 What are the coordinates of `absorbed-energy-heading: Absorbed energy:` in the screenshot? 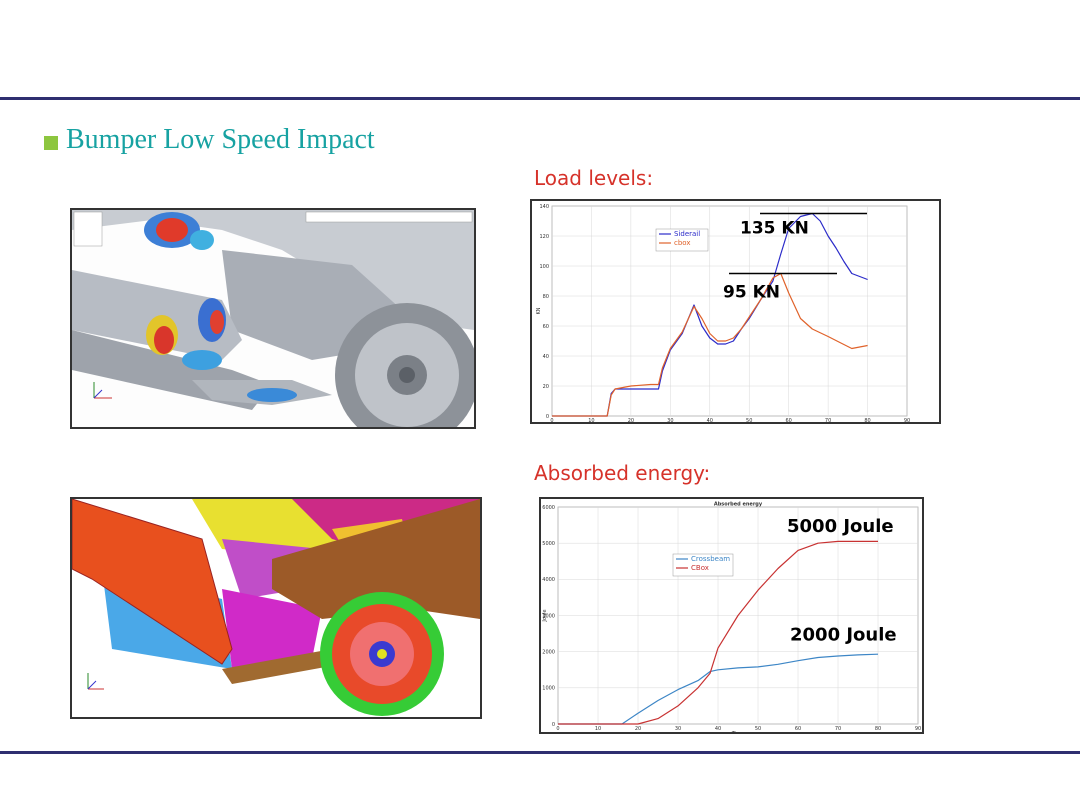 It's located at (622, 473).